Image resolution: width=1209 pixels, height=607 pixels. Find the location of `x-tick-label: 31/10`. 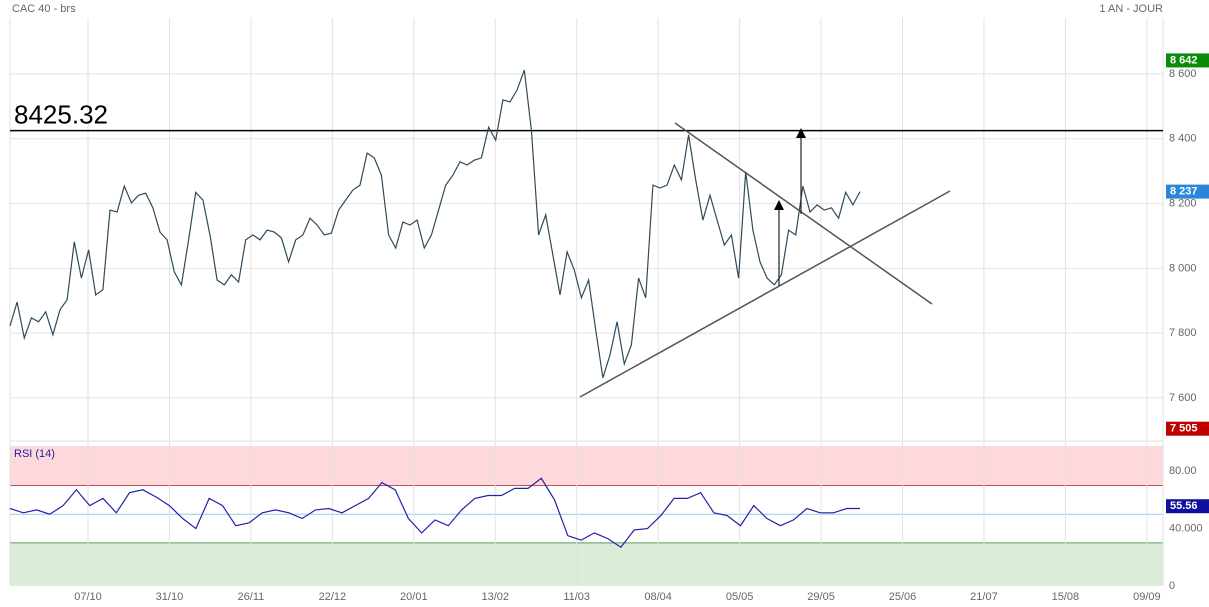

x-tick-label: 31/10 is located at coordinates (170, 597).